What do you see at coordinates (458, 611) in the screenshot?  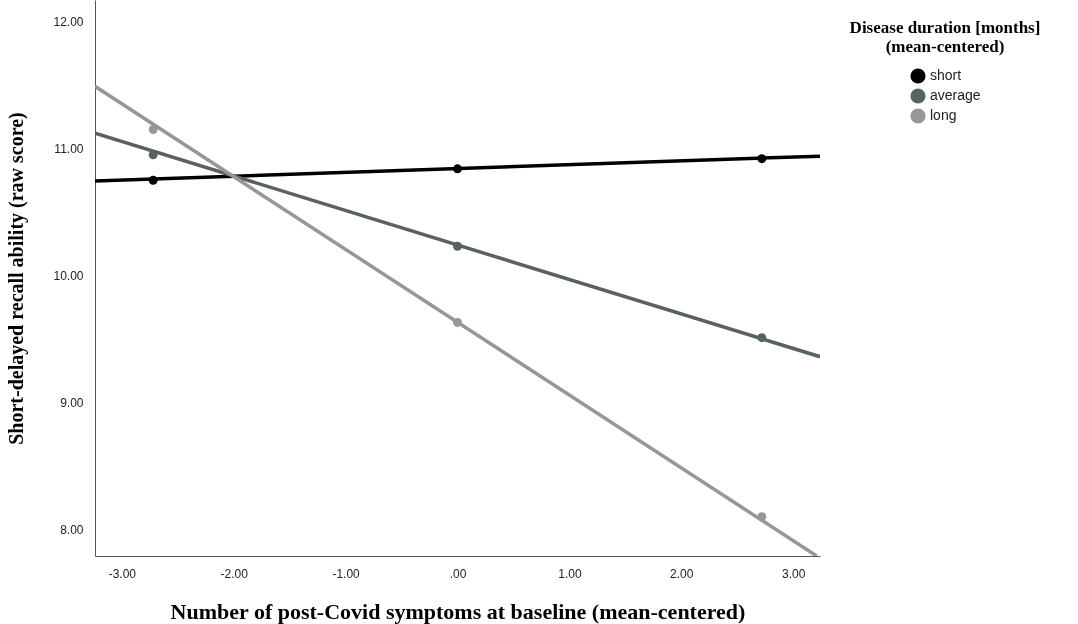 I see `x-axis-title: Number of post-Covid symptoms at baseline (mean-centered)` at bounding box center [458, 611].